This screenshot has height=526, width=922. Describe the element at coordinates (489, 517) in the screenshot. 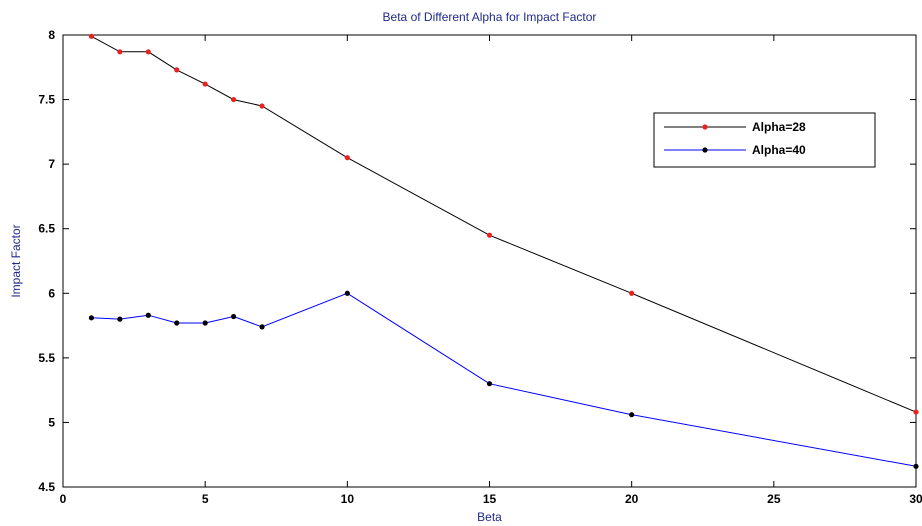

I see `x-axis-label: Beta` at that location.